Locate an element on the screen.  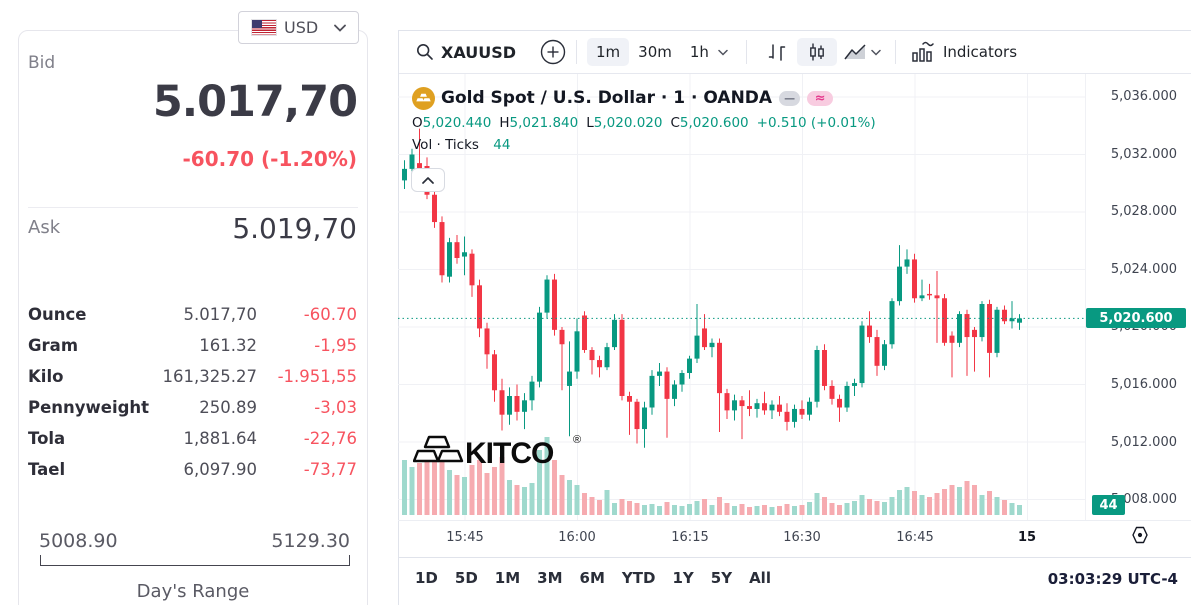
unit-row-tola: Tola 1,881.64 -22,76 is located at coordinates (192, 440).